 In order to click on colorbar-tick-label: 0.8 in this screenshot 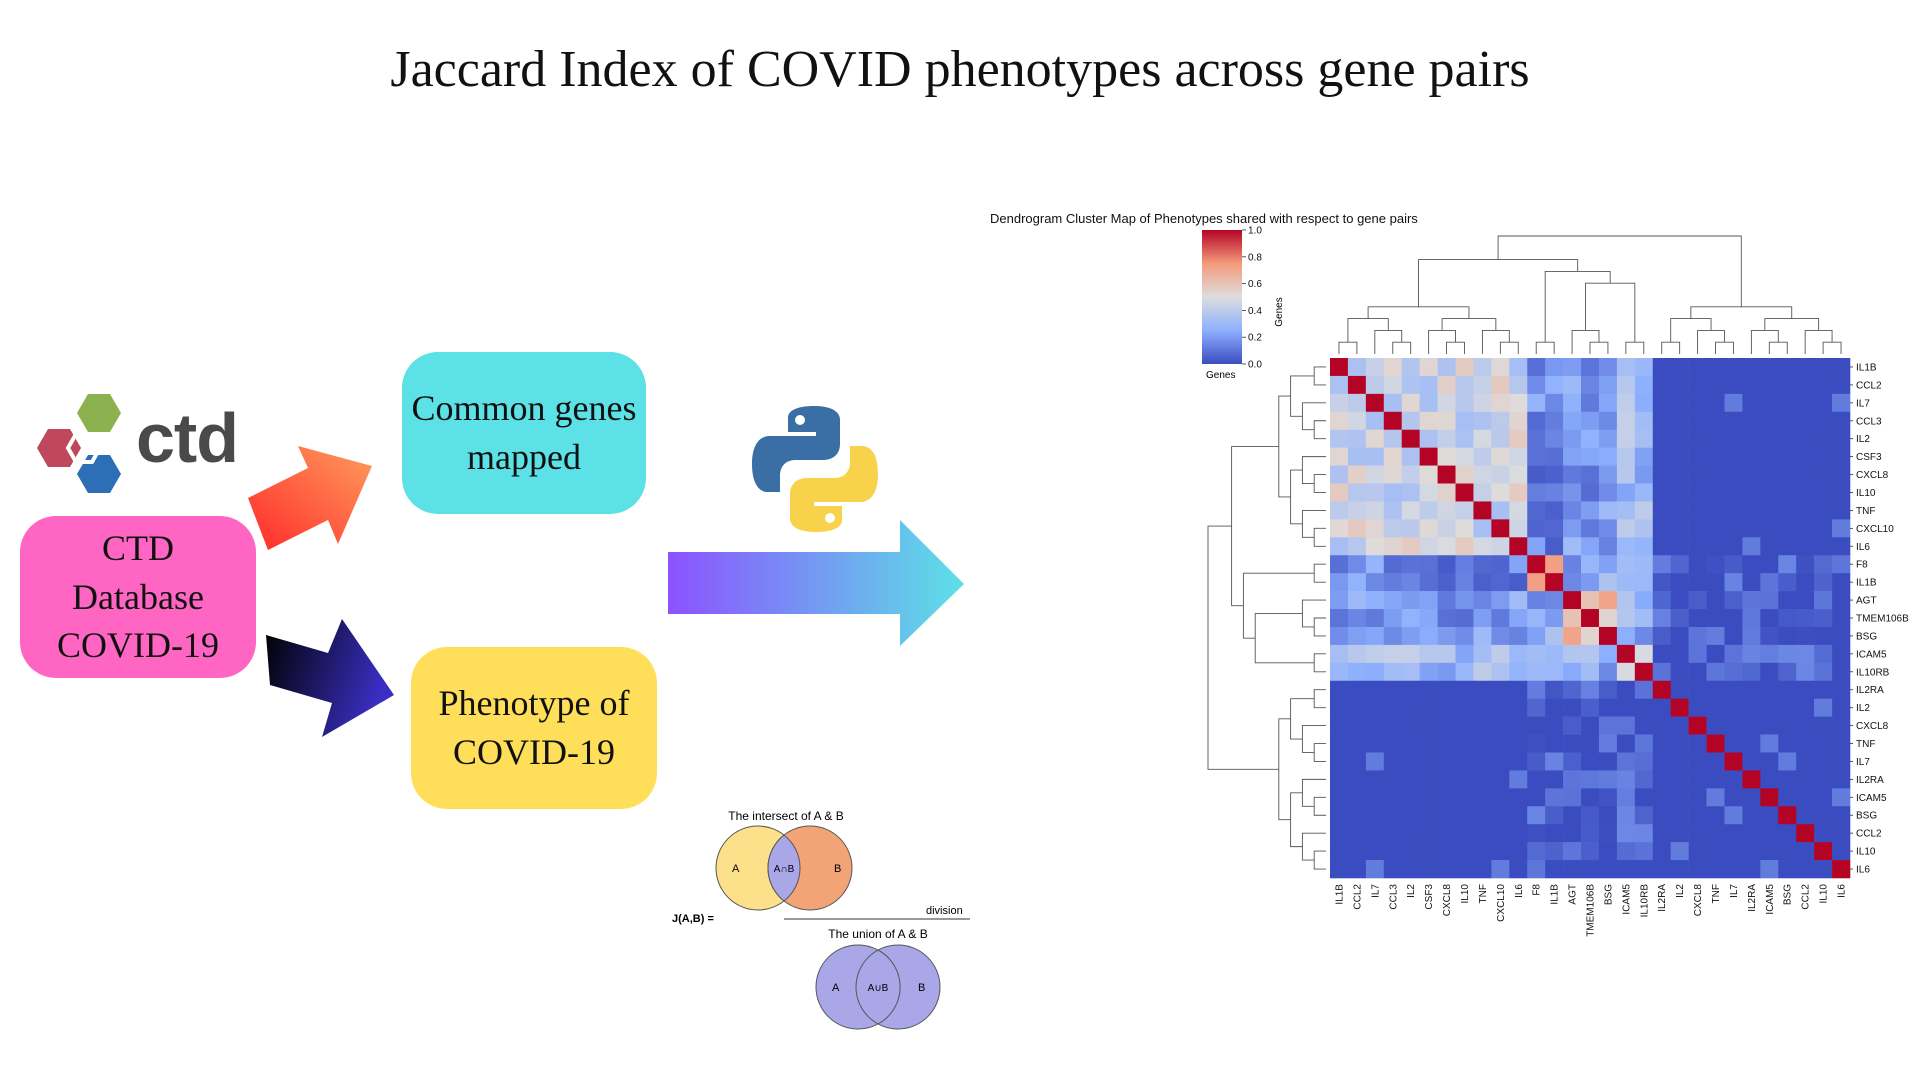, I will do `click(1255, 257)`.